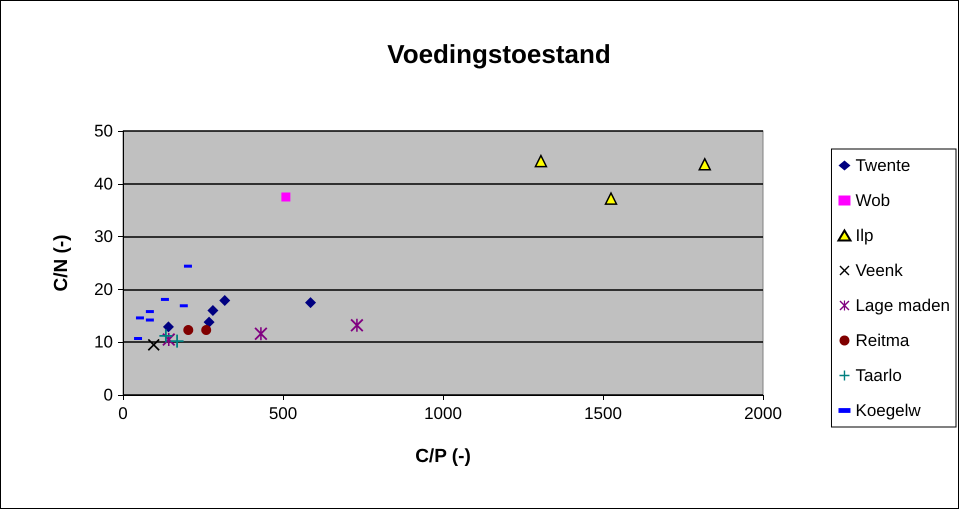 The height and width of the screenshot is (509, 959). Describe the element at coordinates (872, 200) in the screenshot. I see `legend-label: Wob` at that location.